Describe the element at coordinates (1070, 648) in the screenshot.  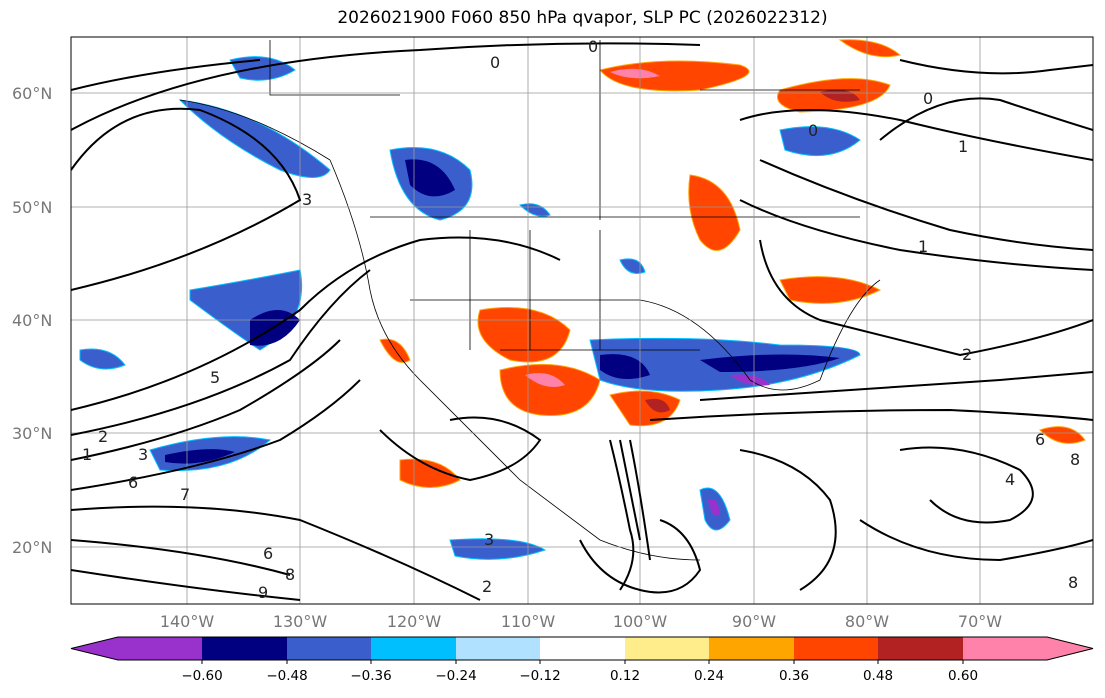
I see `colorbar-extend-max` at that location.